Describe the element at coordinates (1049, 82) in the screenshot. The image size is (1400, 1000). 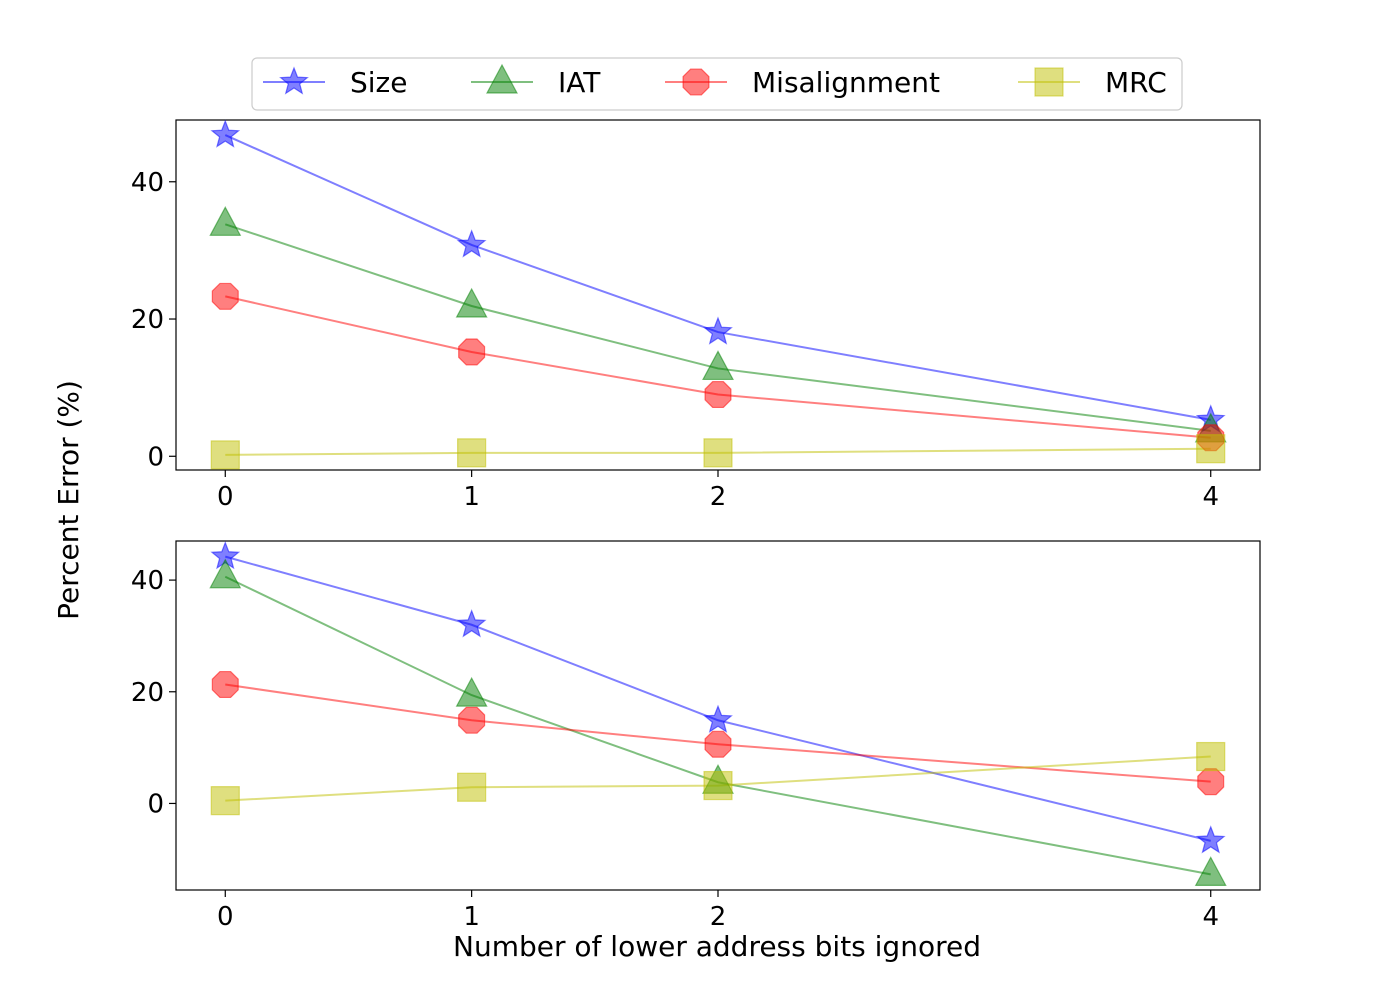
I see `legend-marker-square-icon` at that location.